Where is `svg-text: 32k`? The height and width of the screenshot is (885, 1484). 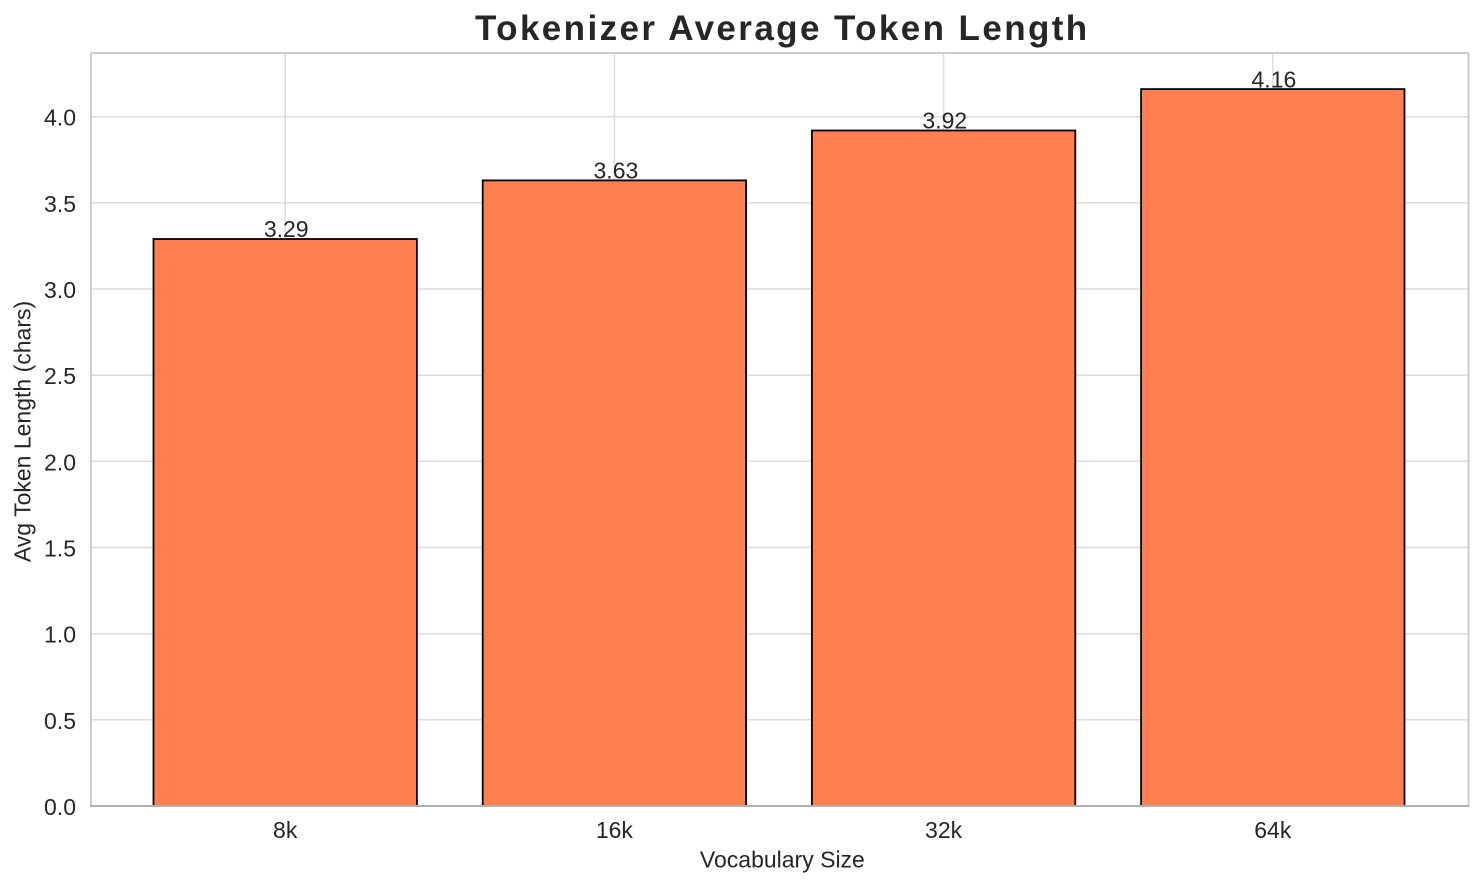 svg-text: 32k is located at coordinates (944, 830).